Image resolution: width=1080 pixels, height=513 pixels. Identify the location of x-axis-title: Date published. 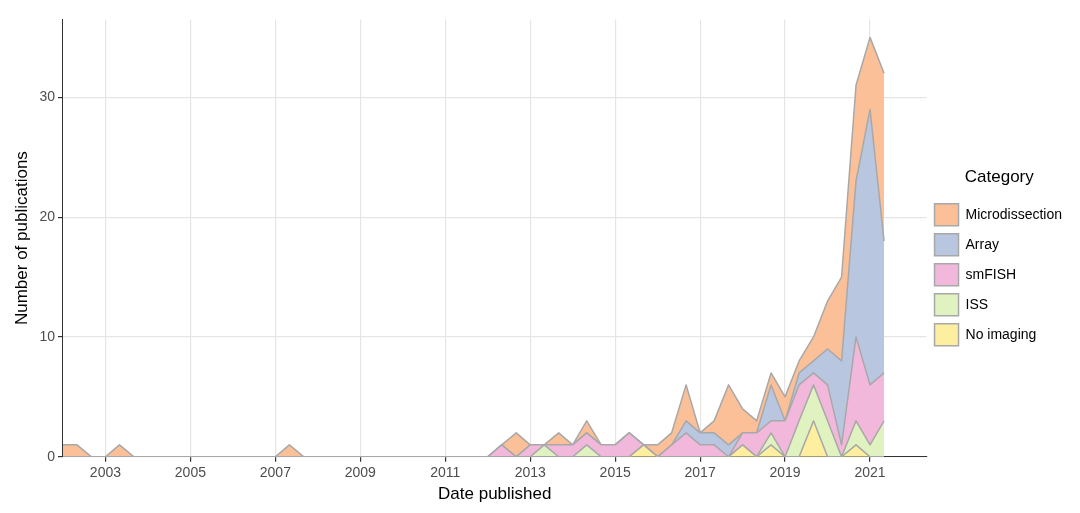
(495, 494).